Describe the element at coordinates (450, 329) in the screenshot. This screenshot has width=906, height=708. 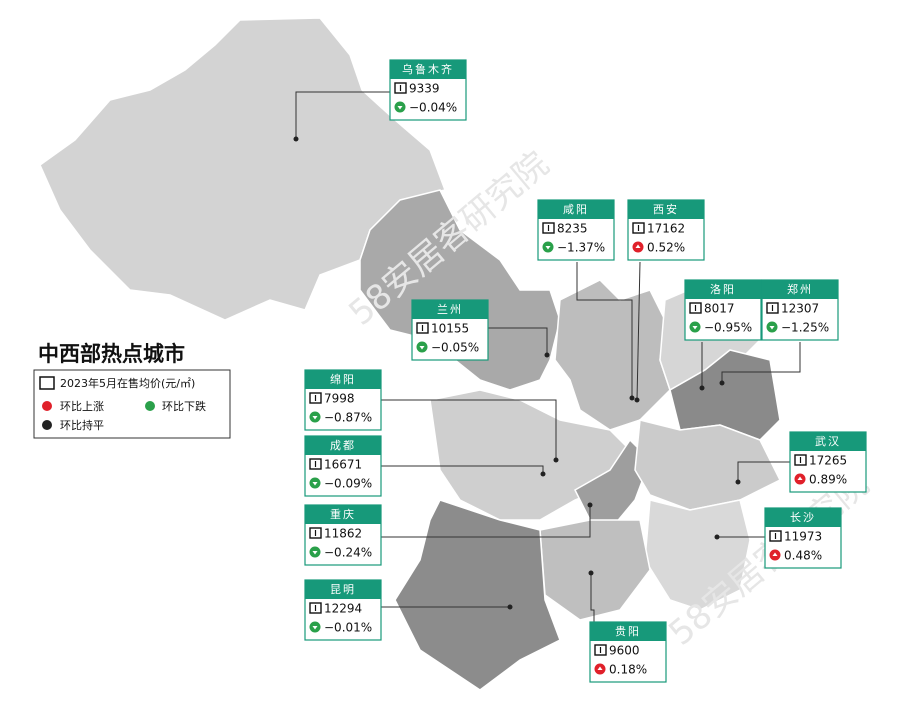
I see `price: 10155` at that location.